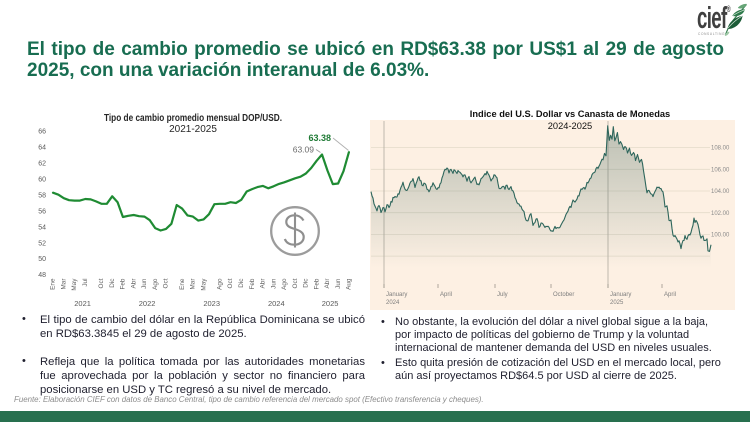  Describe the element at coordinates (42, 148) in the screenshot. I see `svg-text: 64` at that location.